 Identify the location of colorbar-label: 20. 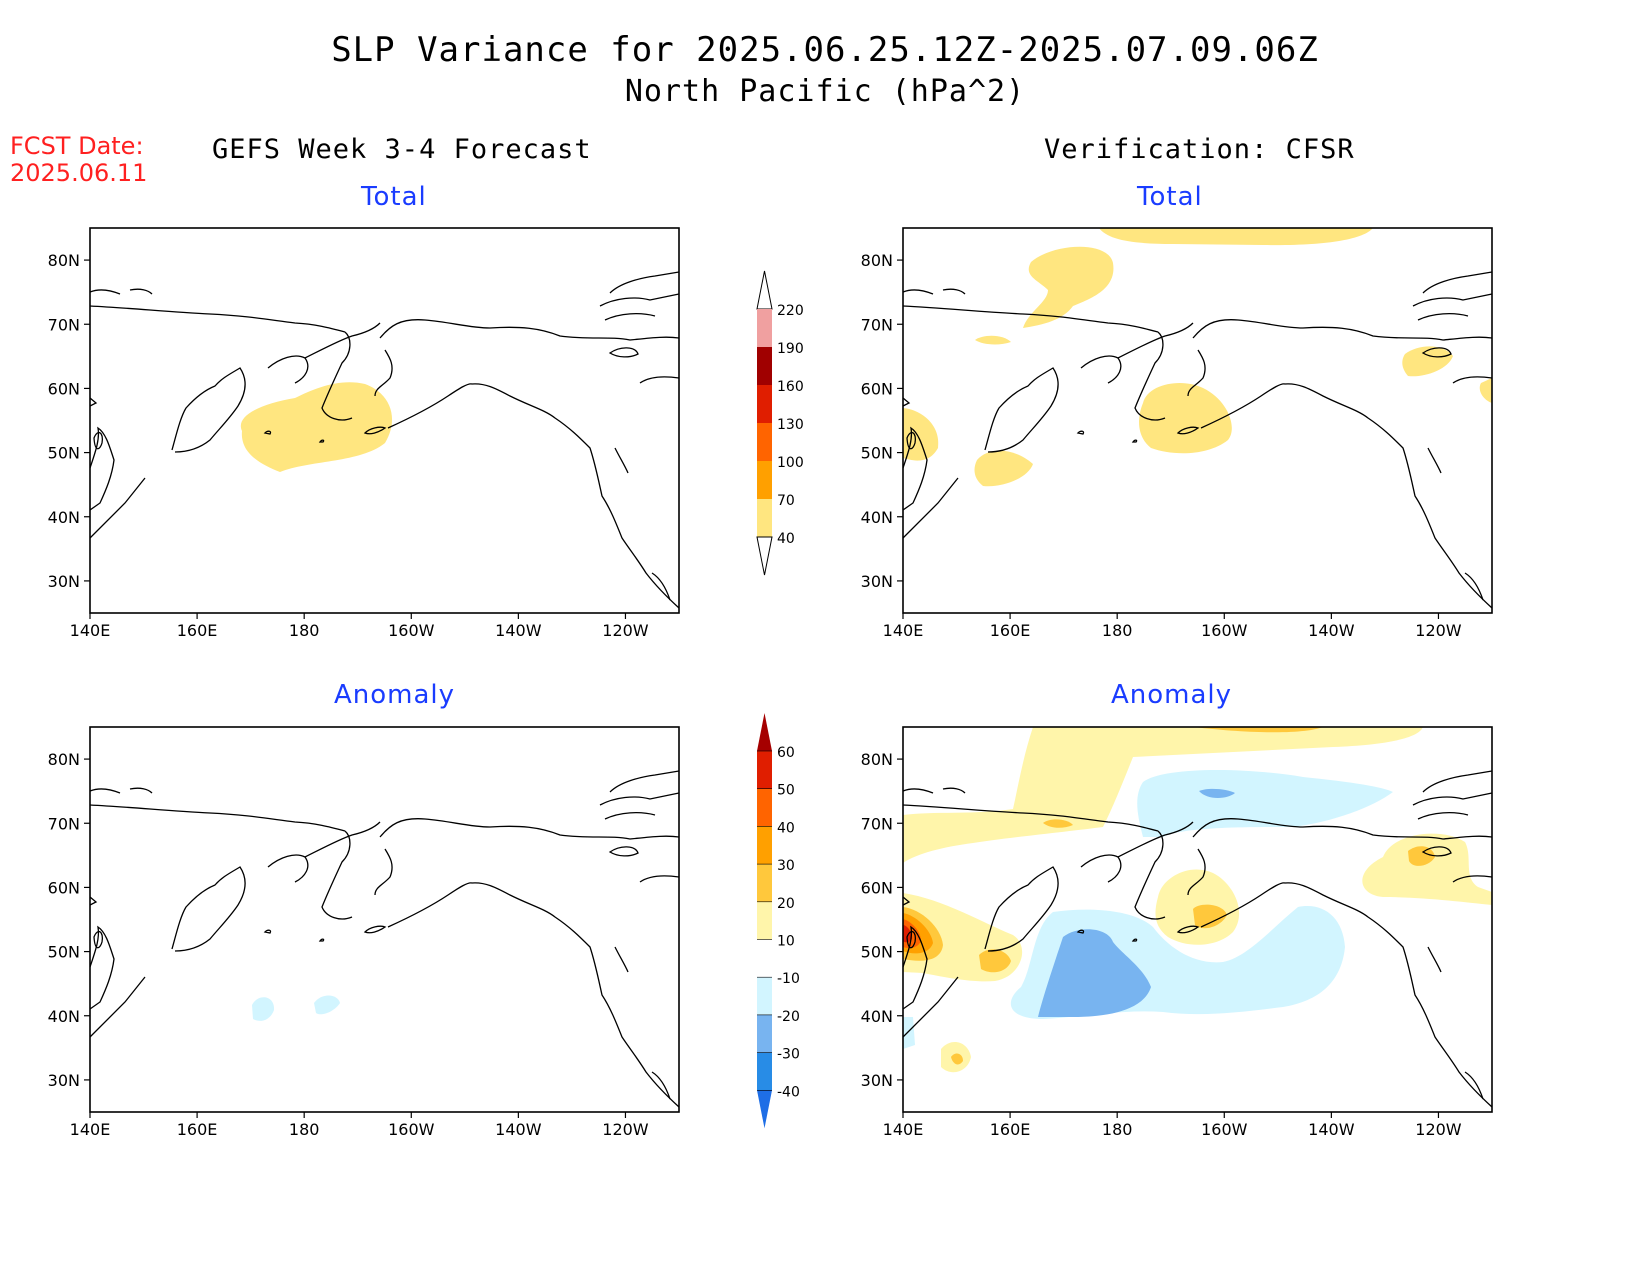
(786, 904).